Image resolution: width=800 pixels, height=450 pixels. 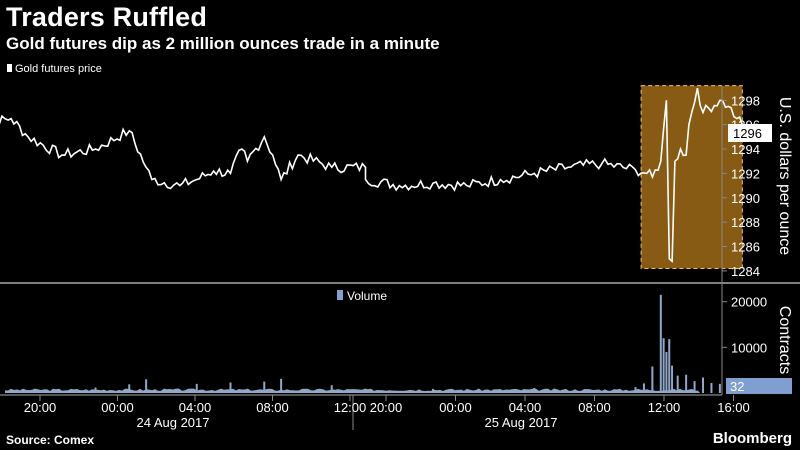 What do you see at coordinates (749, 347) in the screenshot?
I see `volume-y-tick-label: 10000` at bounding box center [749, 347].